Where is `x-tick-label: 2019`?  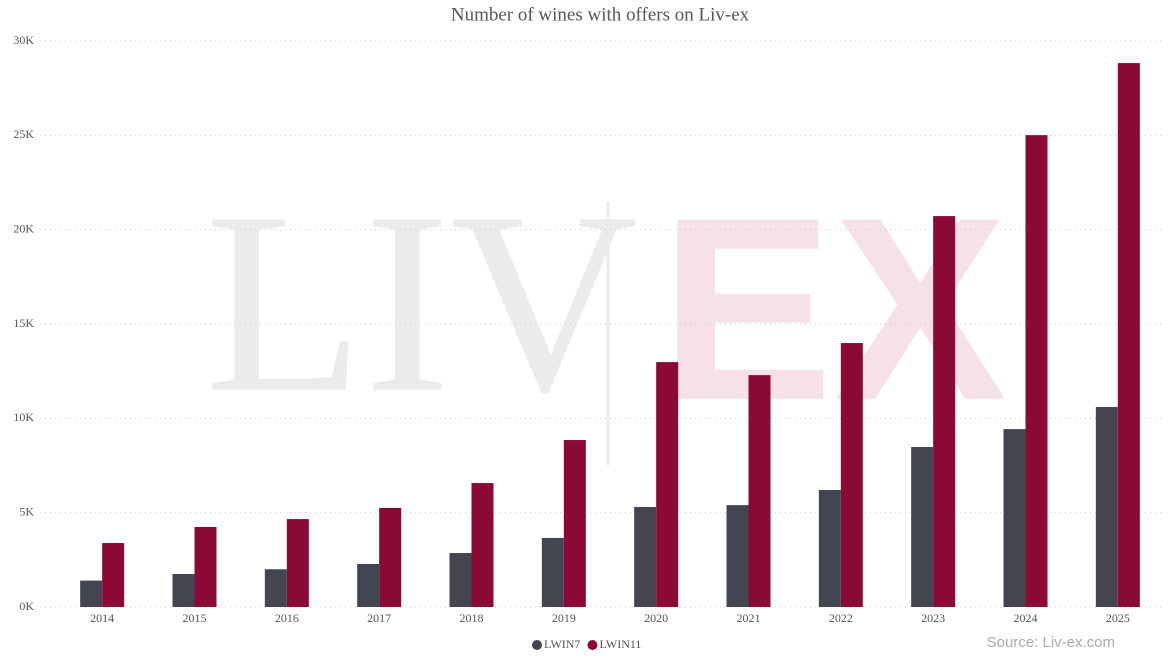 x-tick-label: 2019 is located at coordinates (564, 618).